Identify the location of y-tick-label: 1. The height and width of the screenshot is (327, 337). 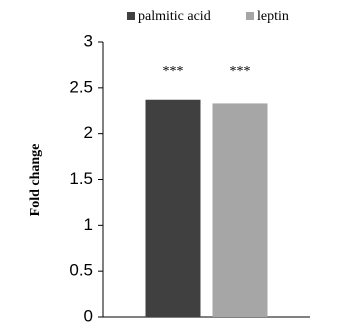
(88, 224).